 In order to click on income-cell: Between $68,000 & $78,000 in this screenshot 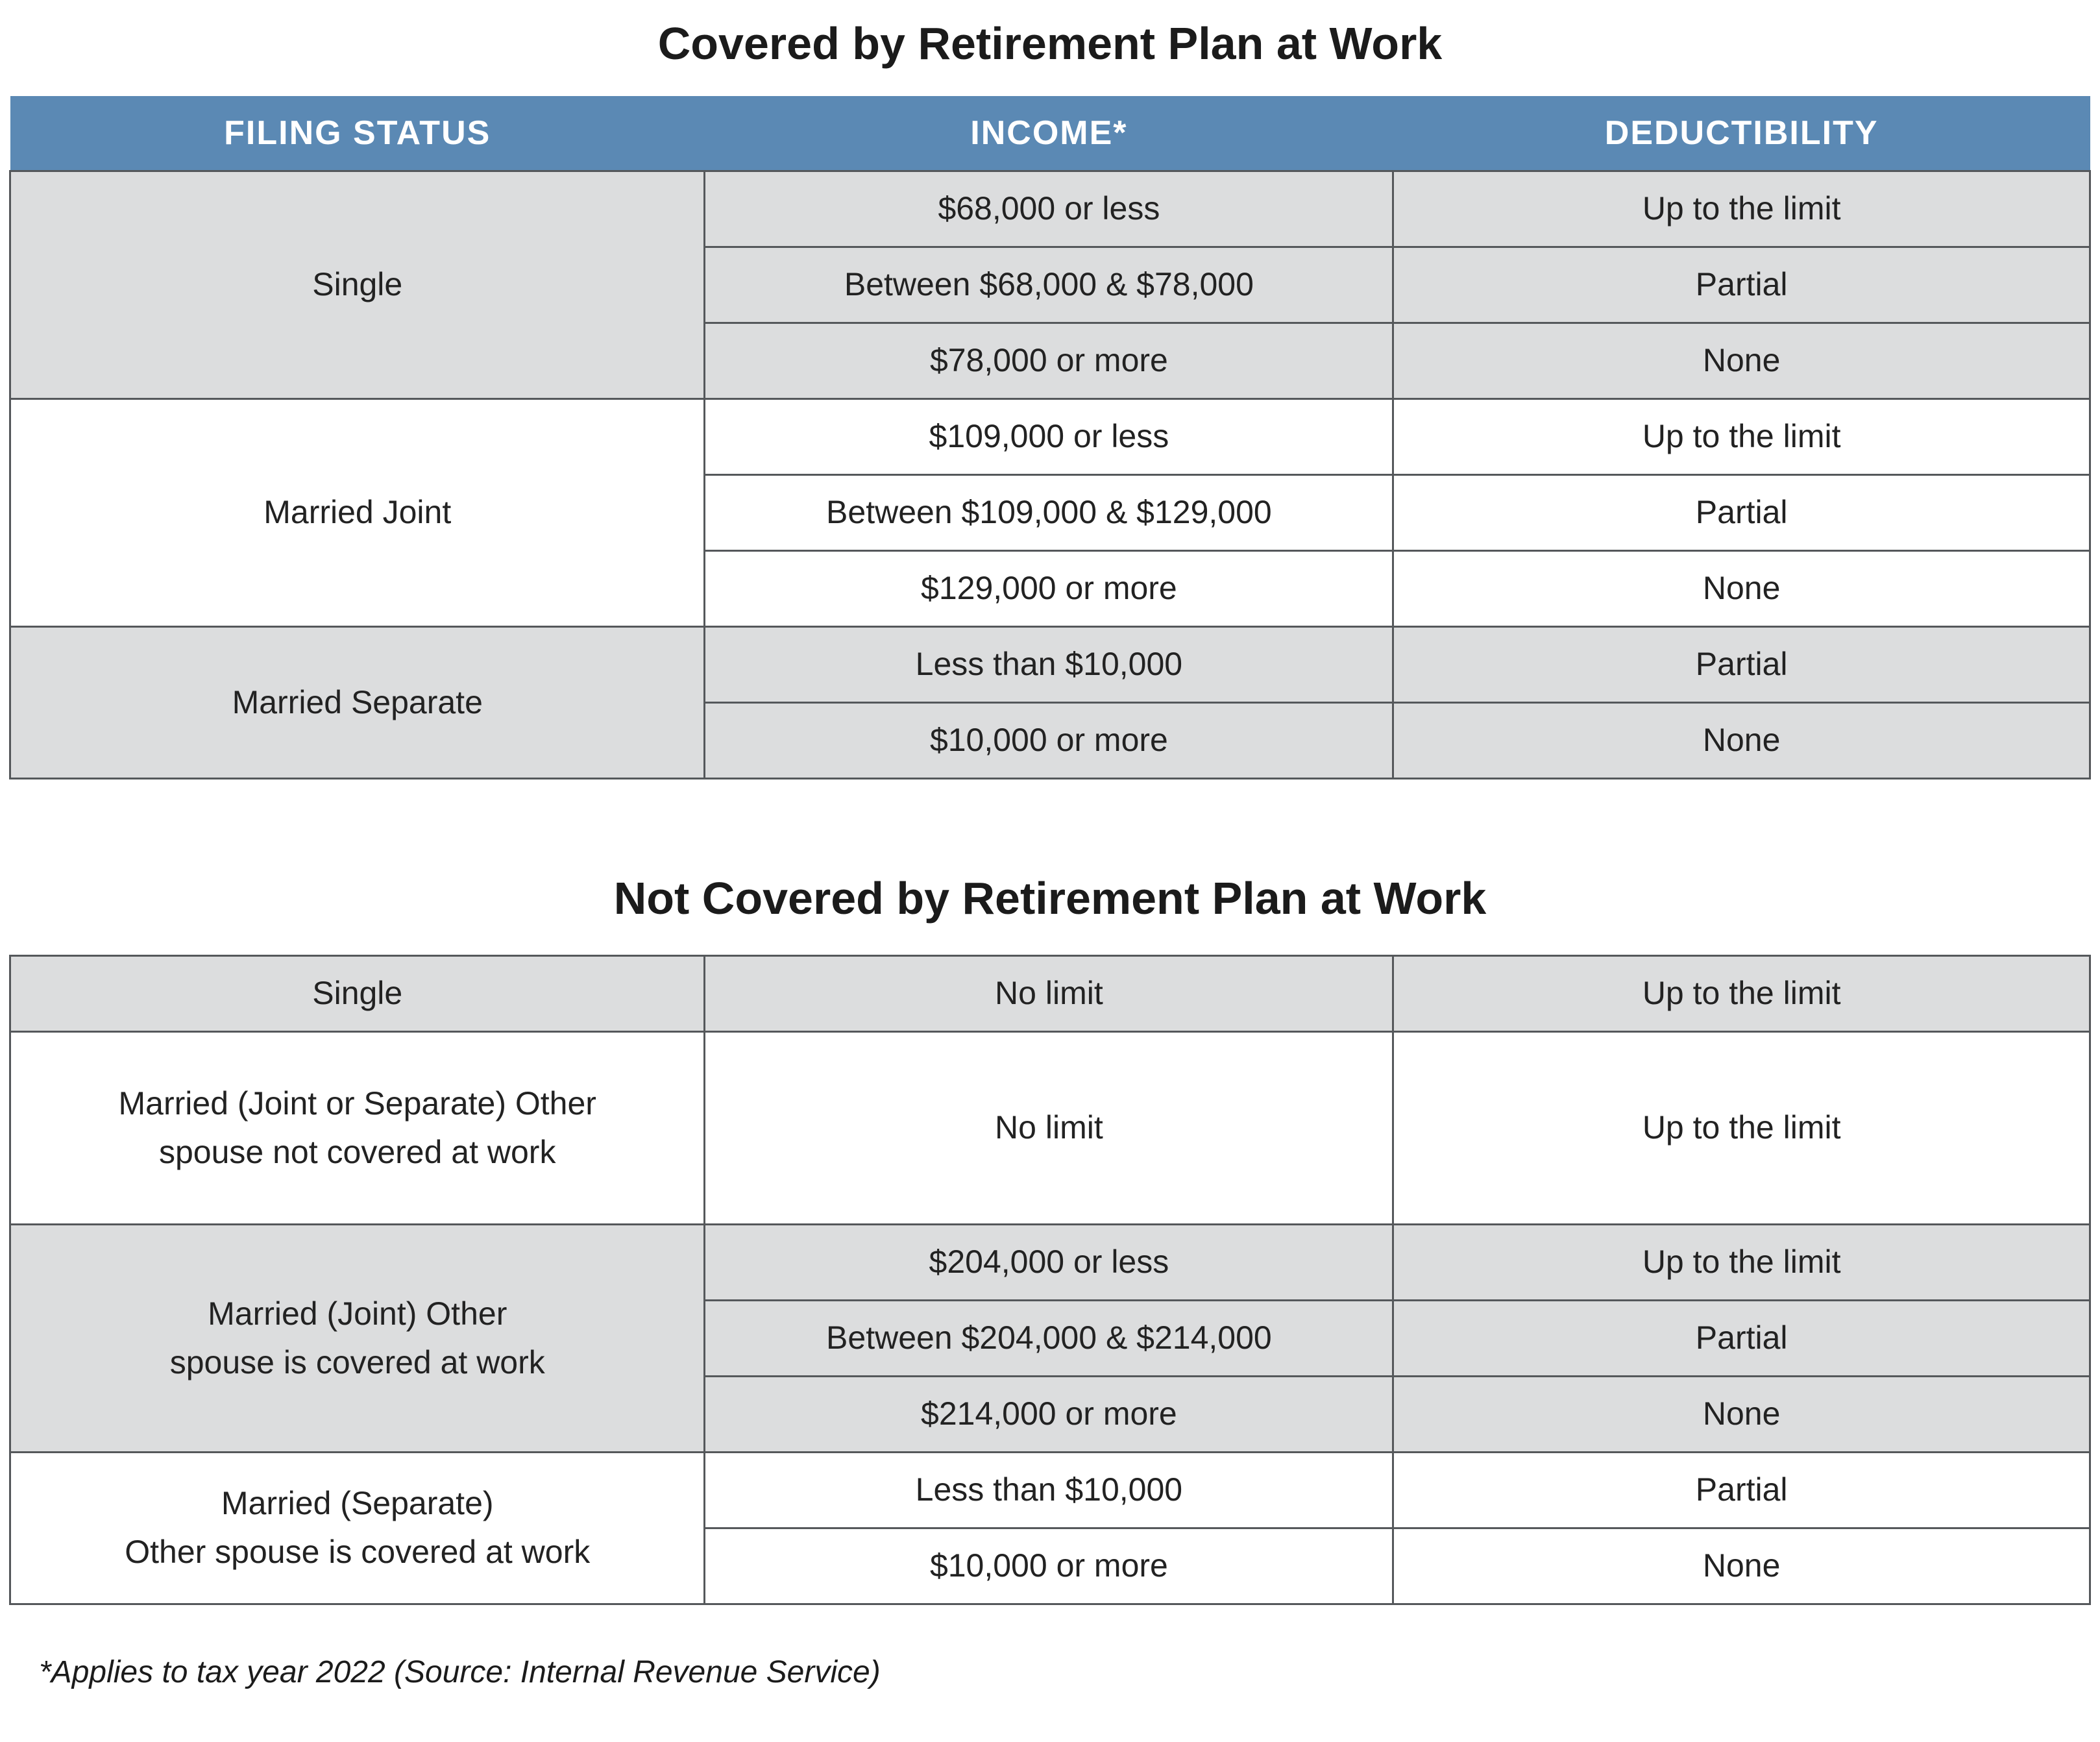, I will do `click(1049, 285)`.